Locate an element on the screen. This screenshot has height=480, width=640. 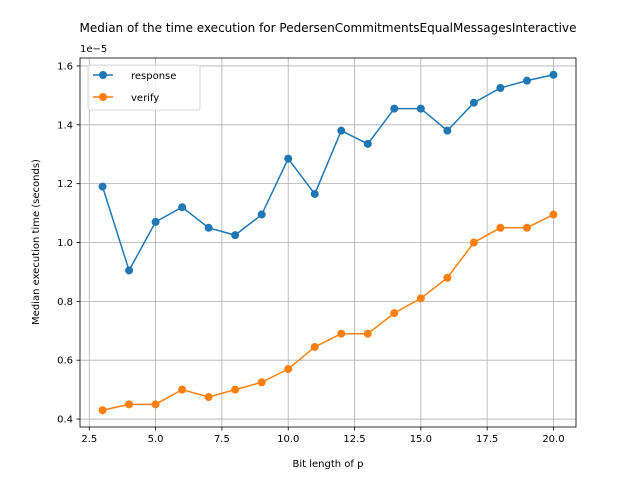
x-tick-label: 17.5 is located at coordinates (487, 439).